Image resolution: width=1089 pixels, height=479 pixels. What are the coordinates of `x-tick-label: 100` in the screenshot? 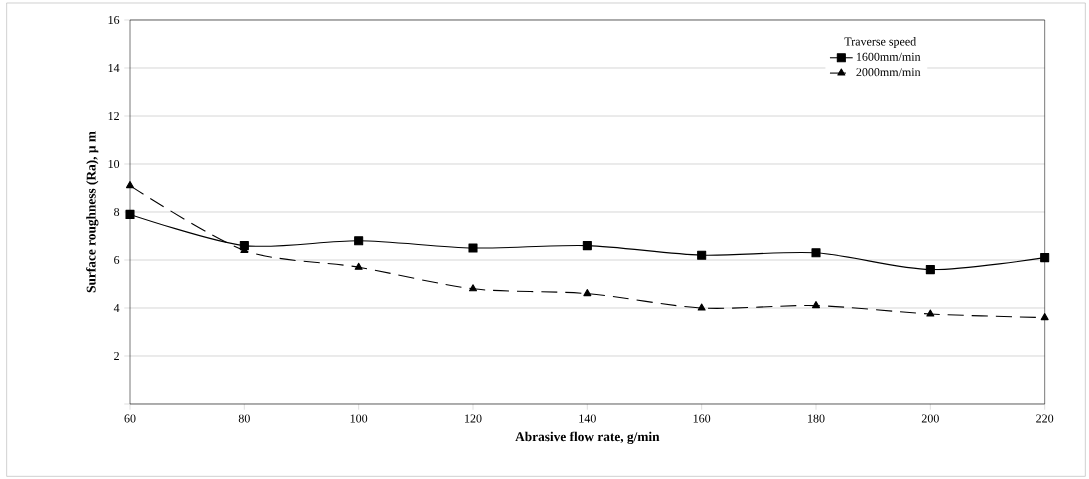 It's located at (359, 418).